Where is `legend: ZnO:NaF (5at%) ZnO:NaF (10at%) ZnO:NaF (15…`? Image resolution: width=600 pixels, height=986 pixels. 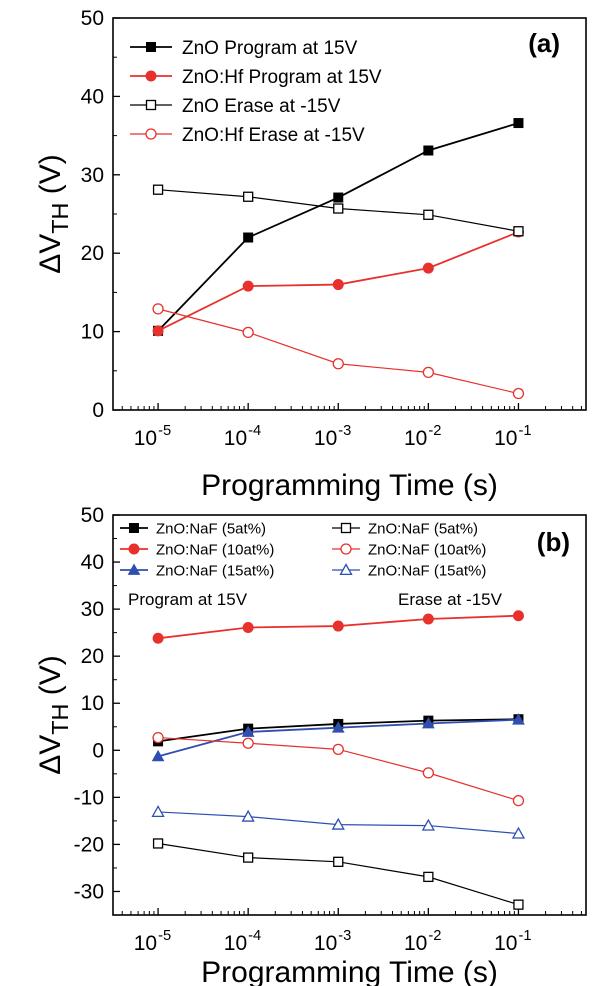
legend: ZnO:NaF (5at%) ZnO:NaF (10at%) ZnO:NaF (15… is located at coordinates (303, 549).